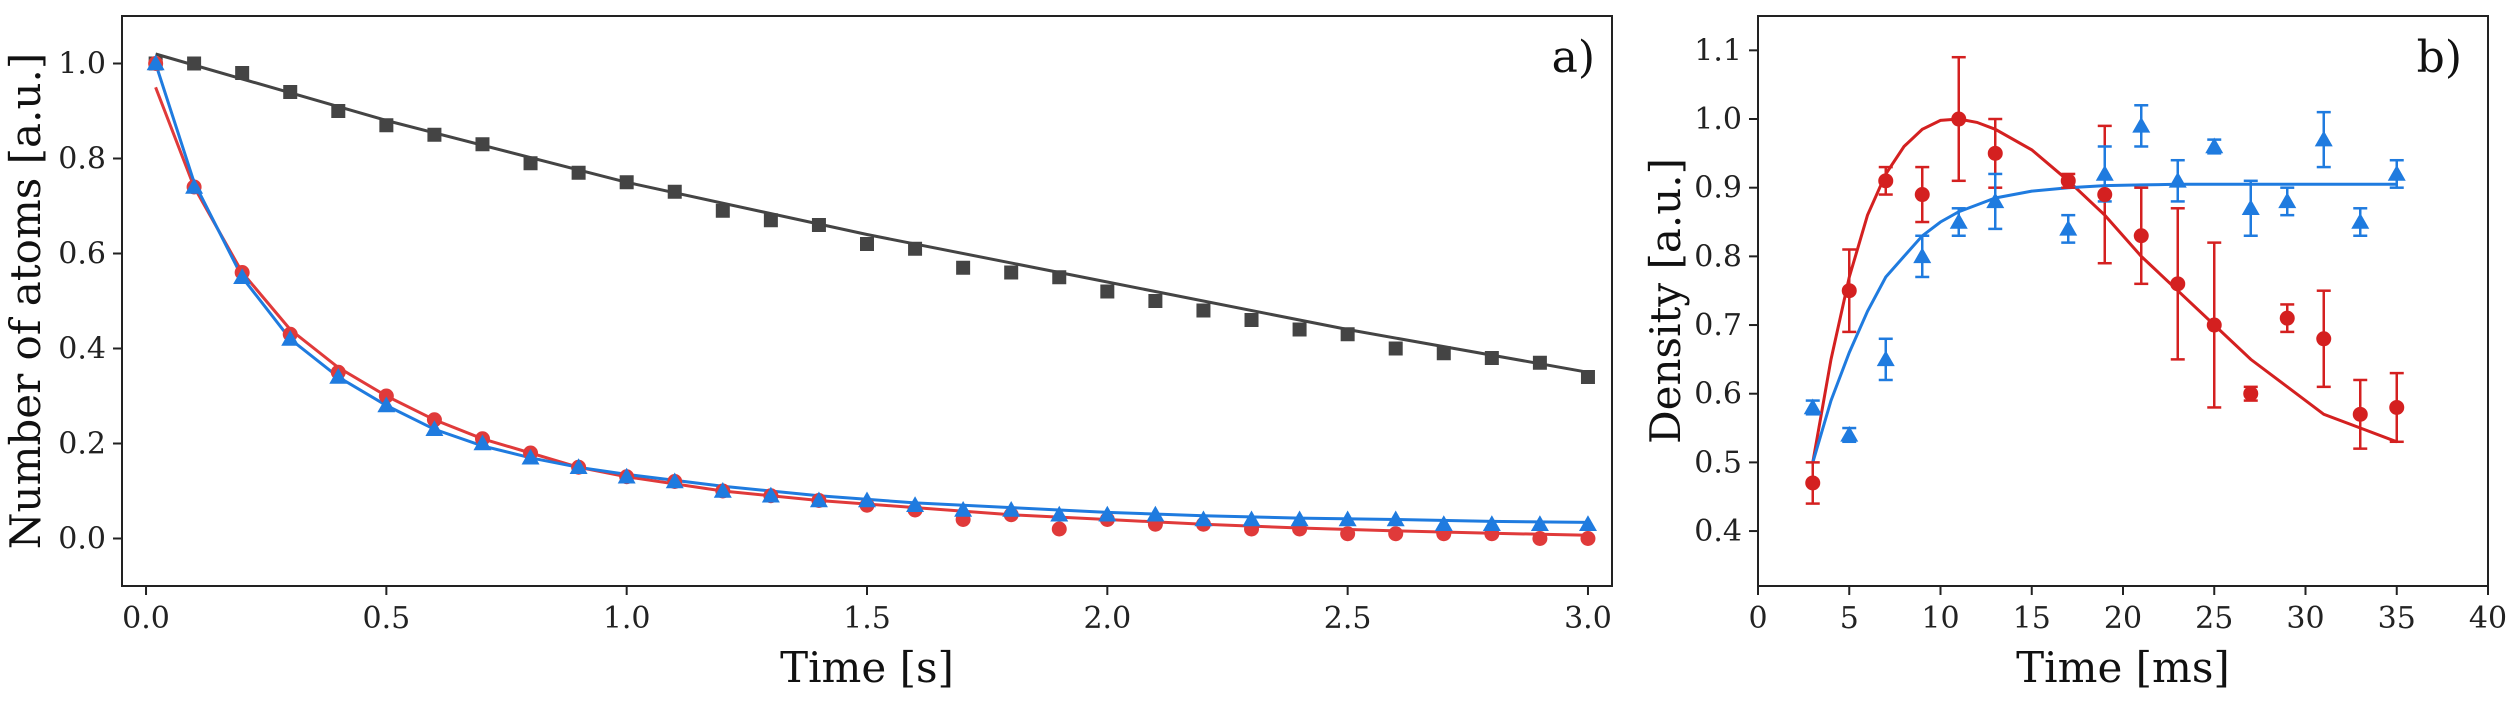 This screenshot has height=702, width=2510. What do you see at coordinates (2214, 618) in the screenshot?
I see `x-tick-label: 25` at bounding box center [2214, 618].